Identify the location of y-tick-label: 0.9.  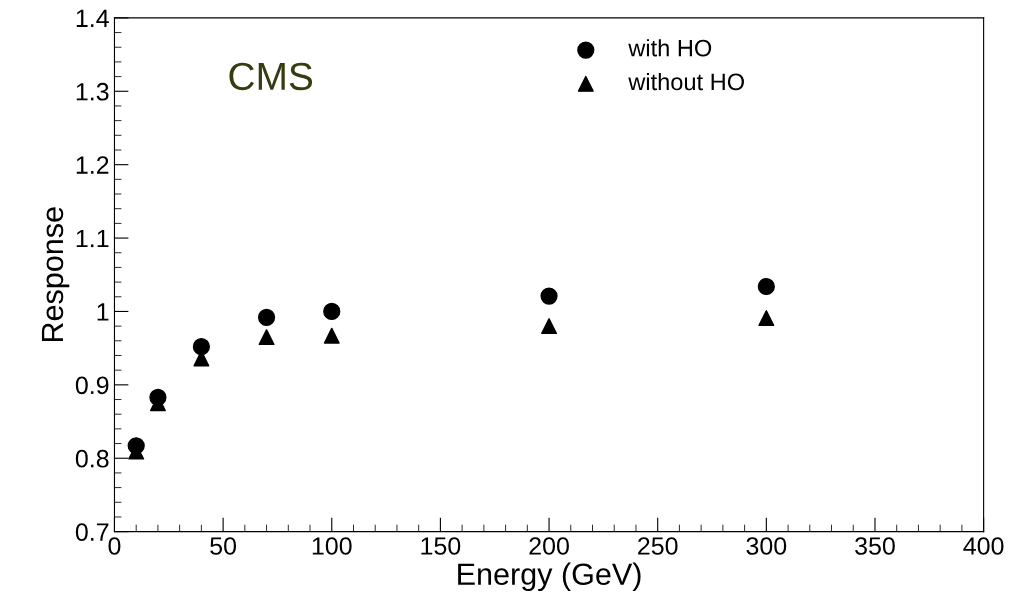
(92, 385).